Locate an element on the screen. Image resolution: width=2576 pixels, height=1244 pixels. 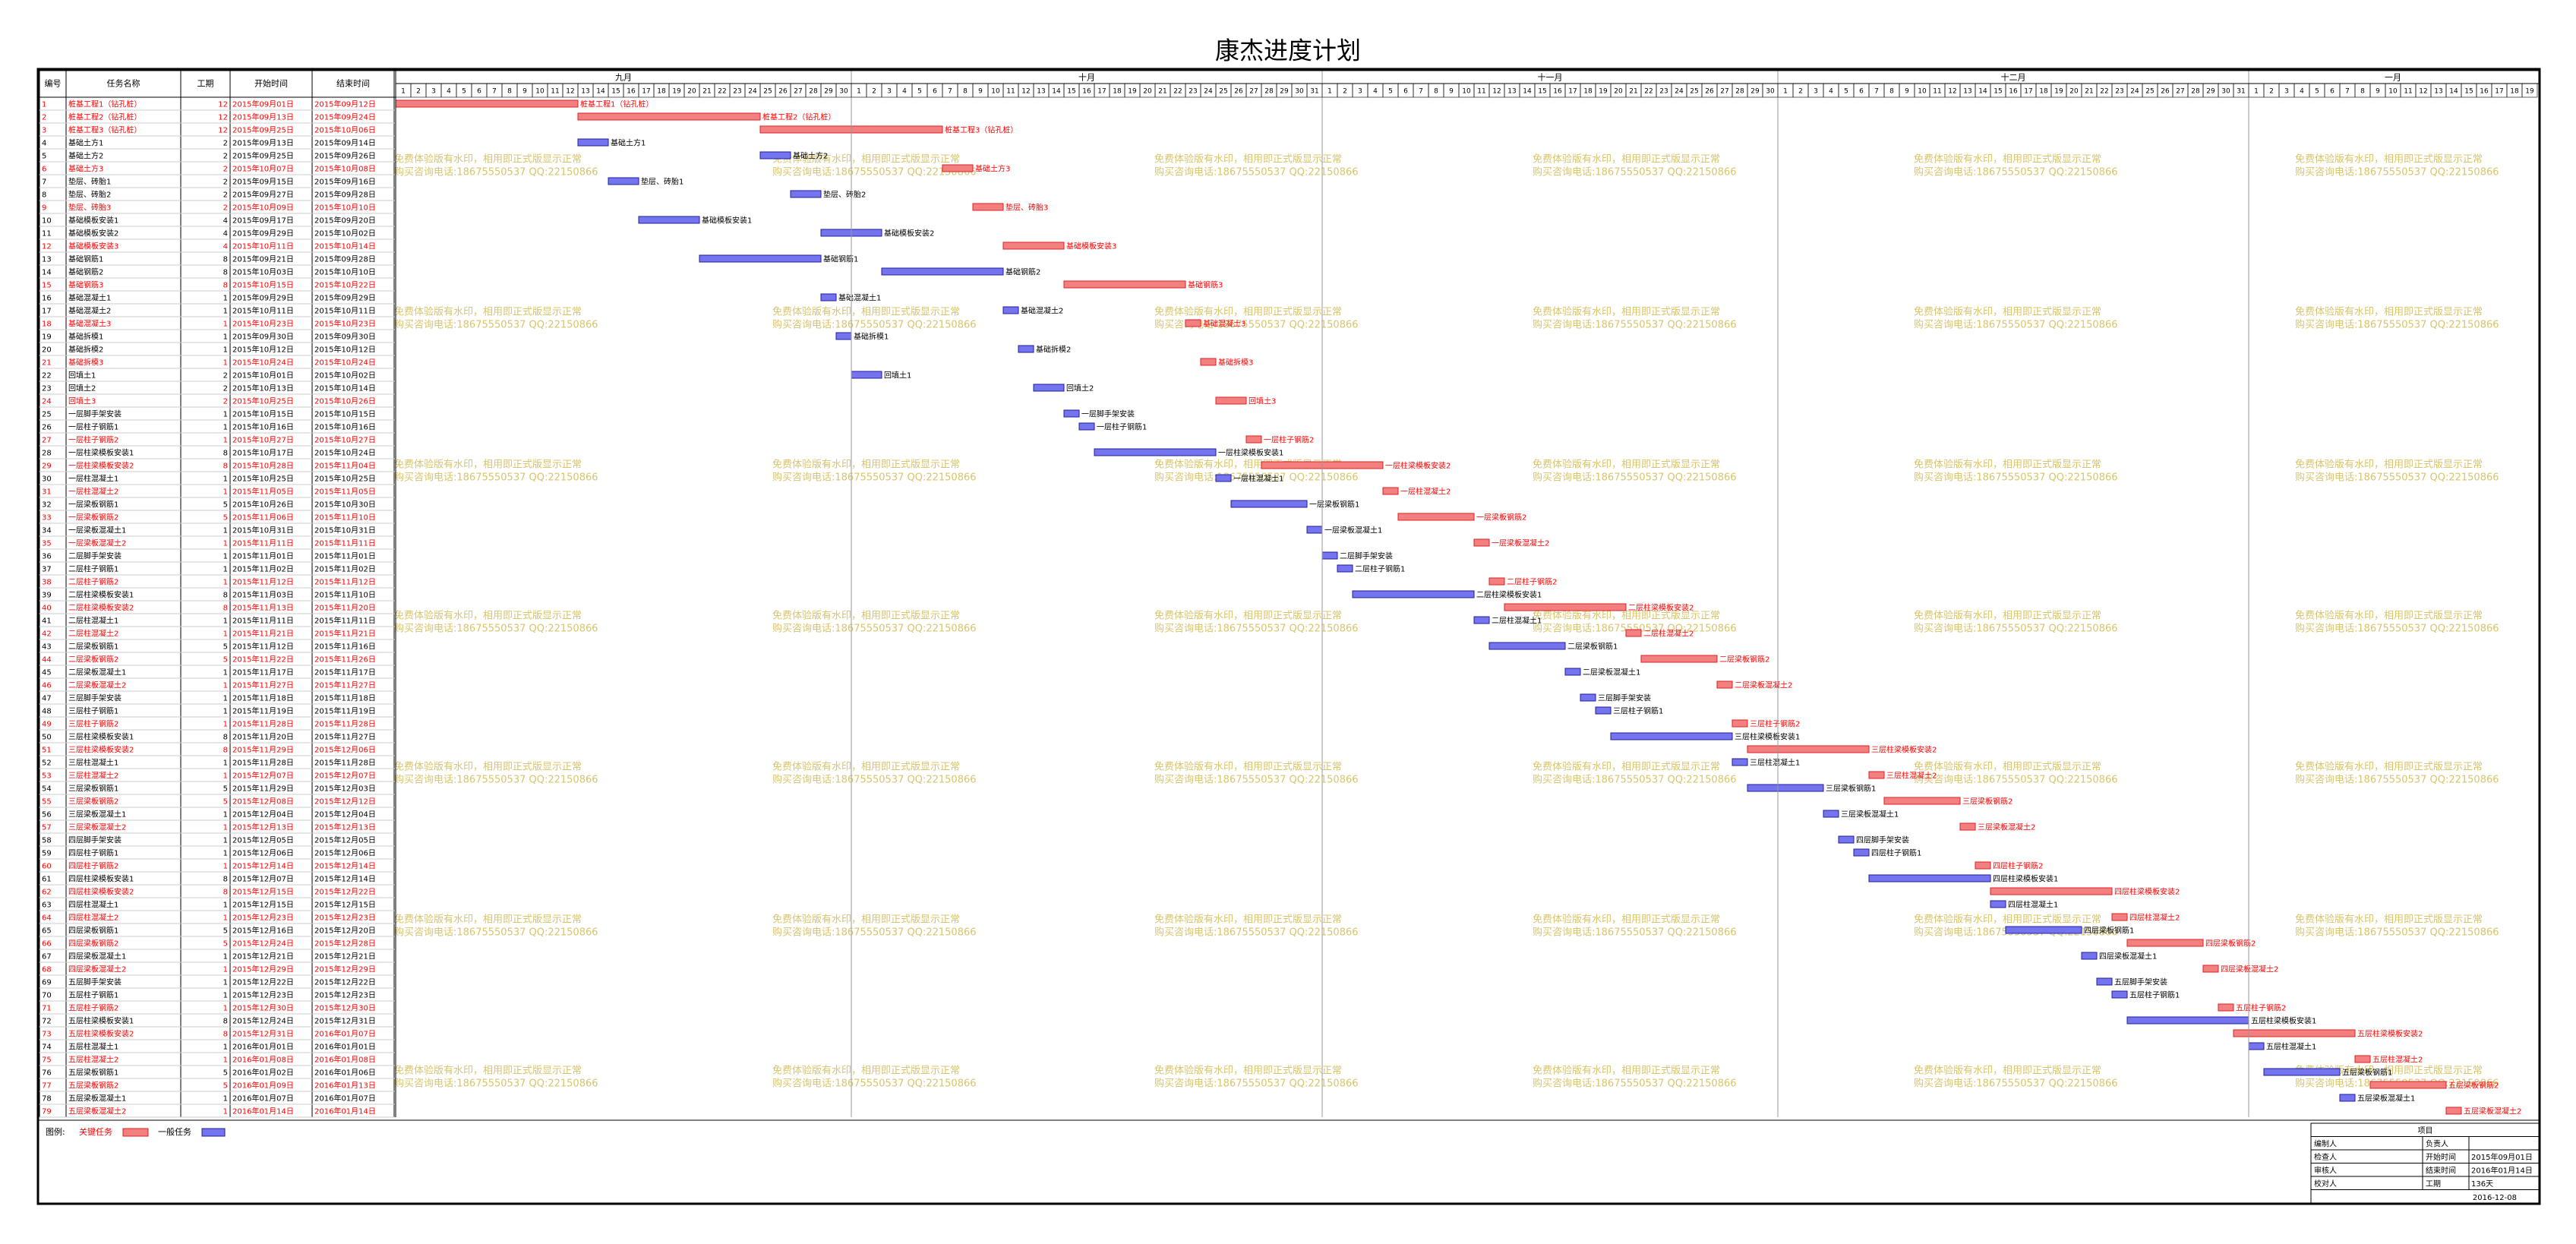
task-end: 2015年12月31日 is located at coordinates (345, 1021).